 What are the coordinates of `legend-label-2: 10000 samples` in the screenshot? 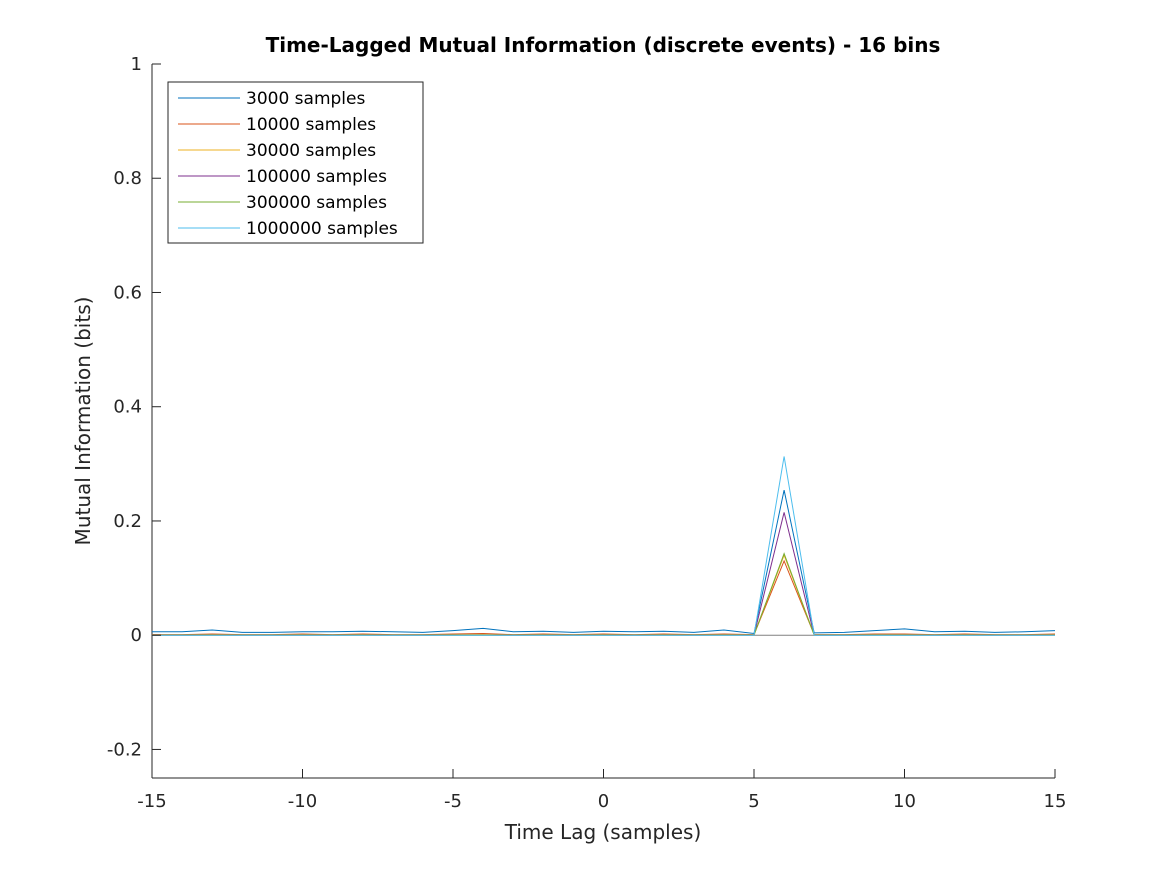 It's located at (311, 125).